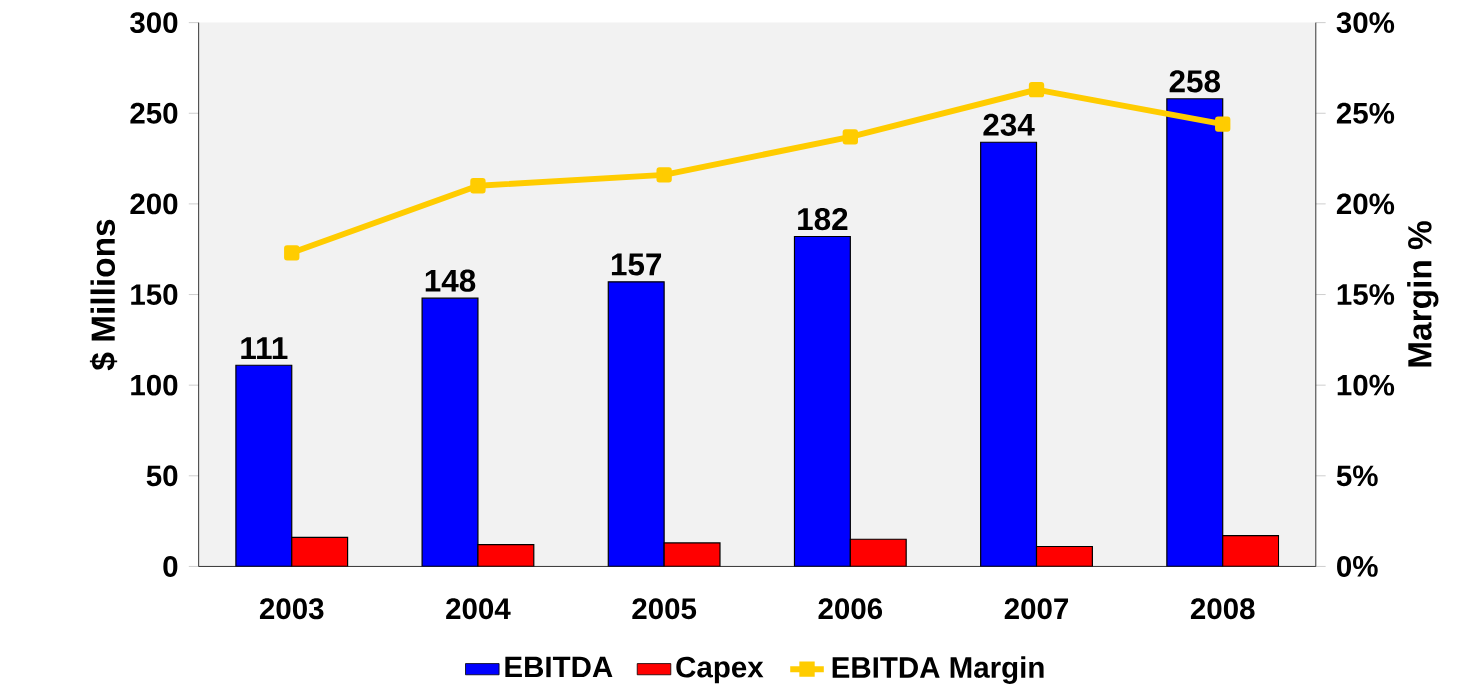 The image size is (1483, 700). What do you see at coordinates (1009, 124) in the screenshot?
I see `data-label: 234` at bounding box center [1009, 124].